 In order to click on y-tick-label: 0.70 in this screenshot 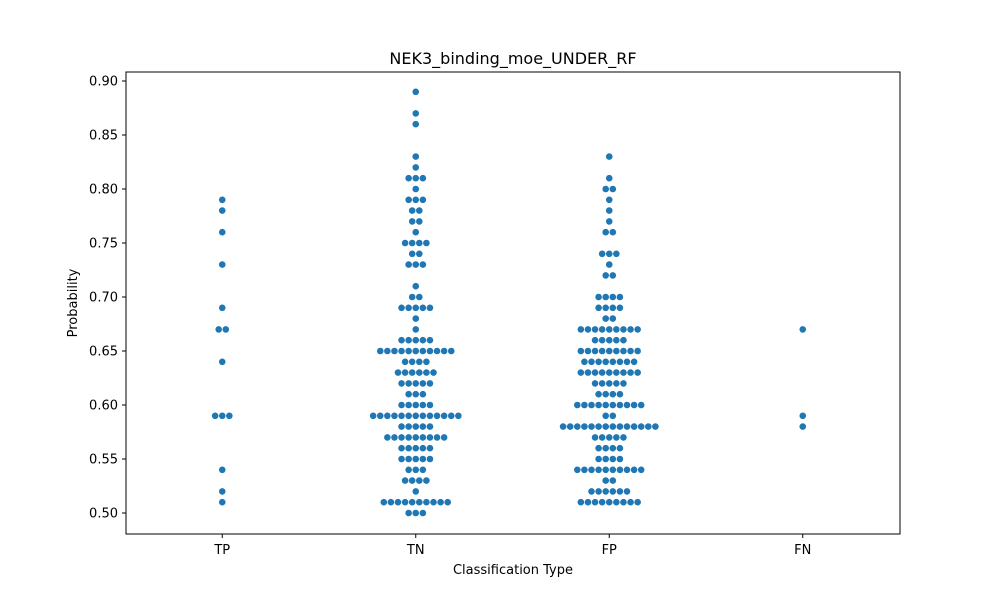, I will do `click(103, 298)`.